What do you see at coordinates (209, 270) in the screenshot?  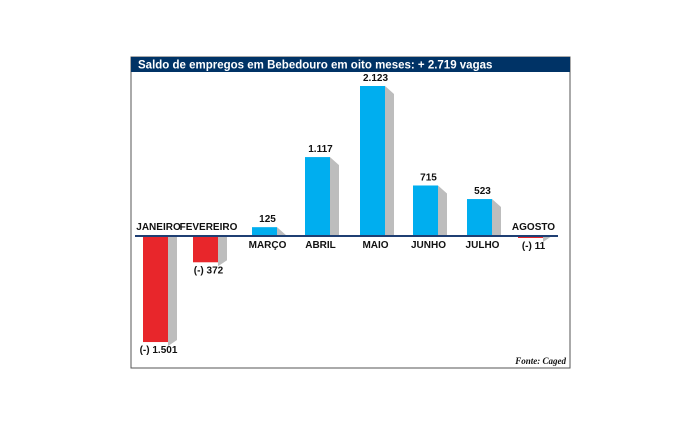 I see `value-label-fevereiro: (-) 372` at bounding box center [209, 270].